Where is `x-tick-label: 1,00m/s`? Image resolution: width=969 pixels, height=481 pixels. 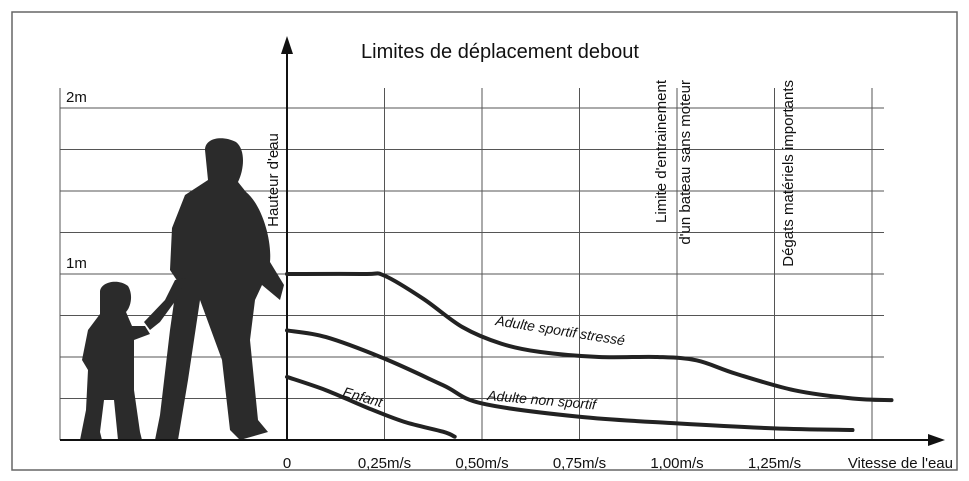
x-tick-label: 1,00m/s is located at coordinates (676, 463).